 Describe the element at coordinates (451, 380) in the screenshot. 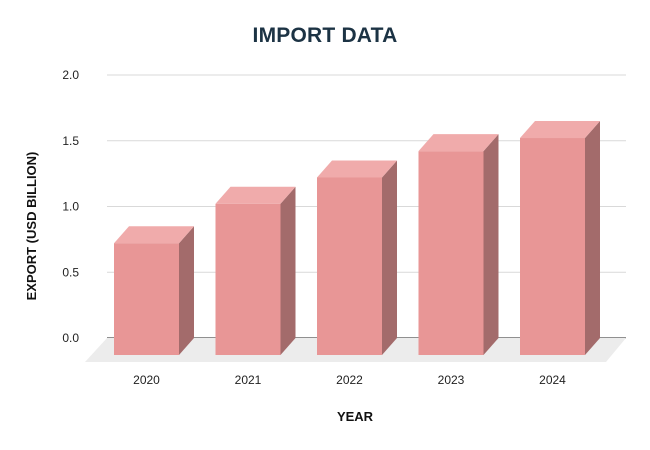

I see `x-tick-label: 2023` at that location.